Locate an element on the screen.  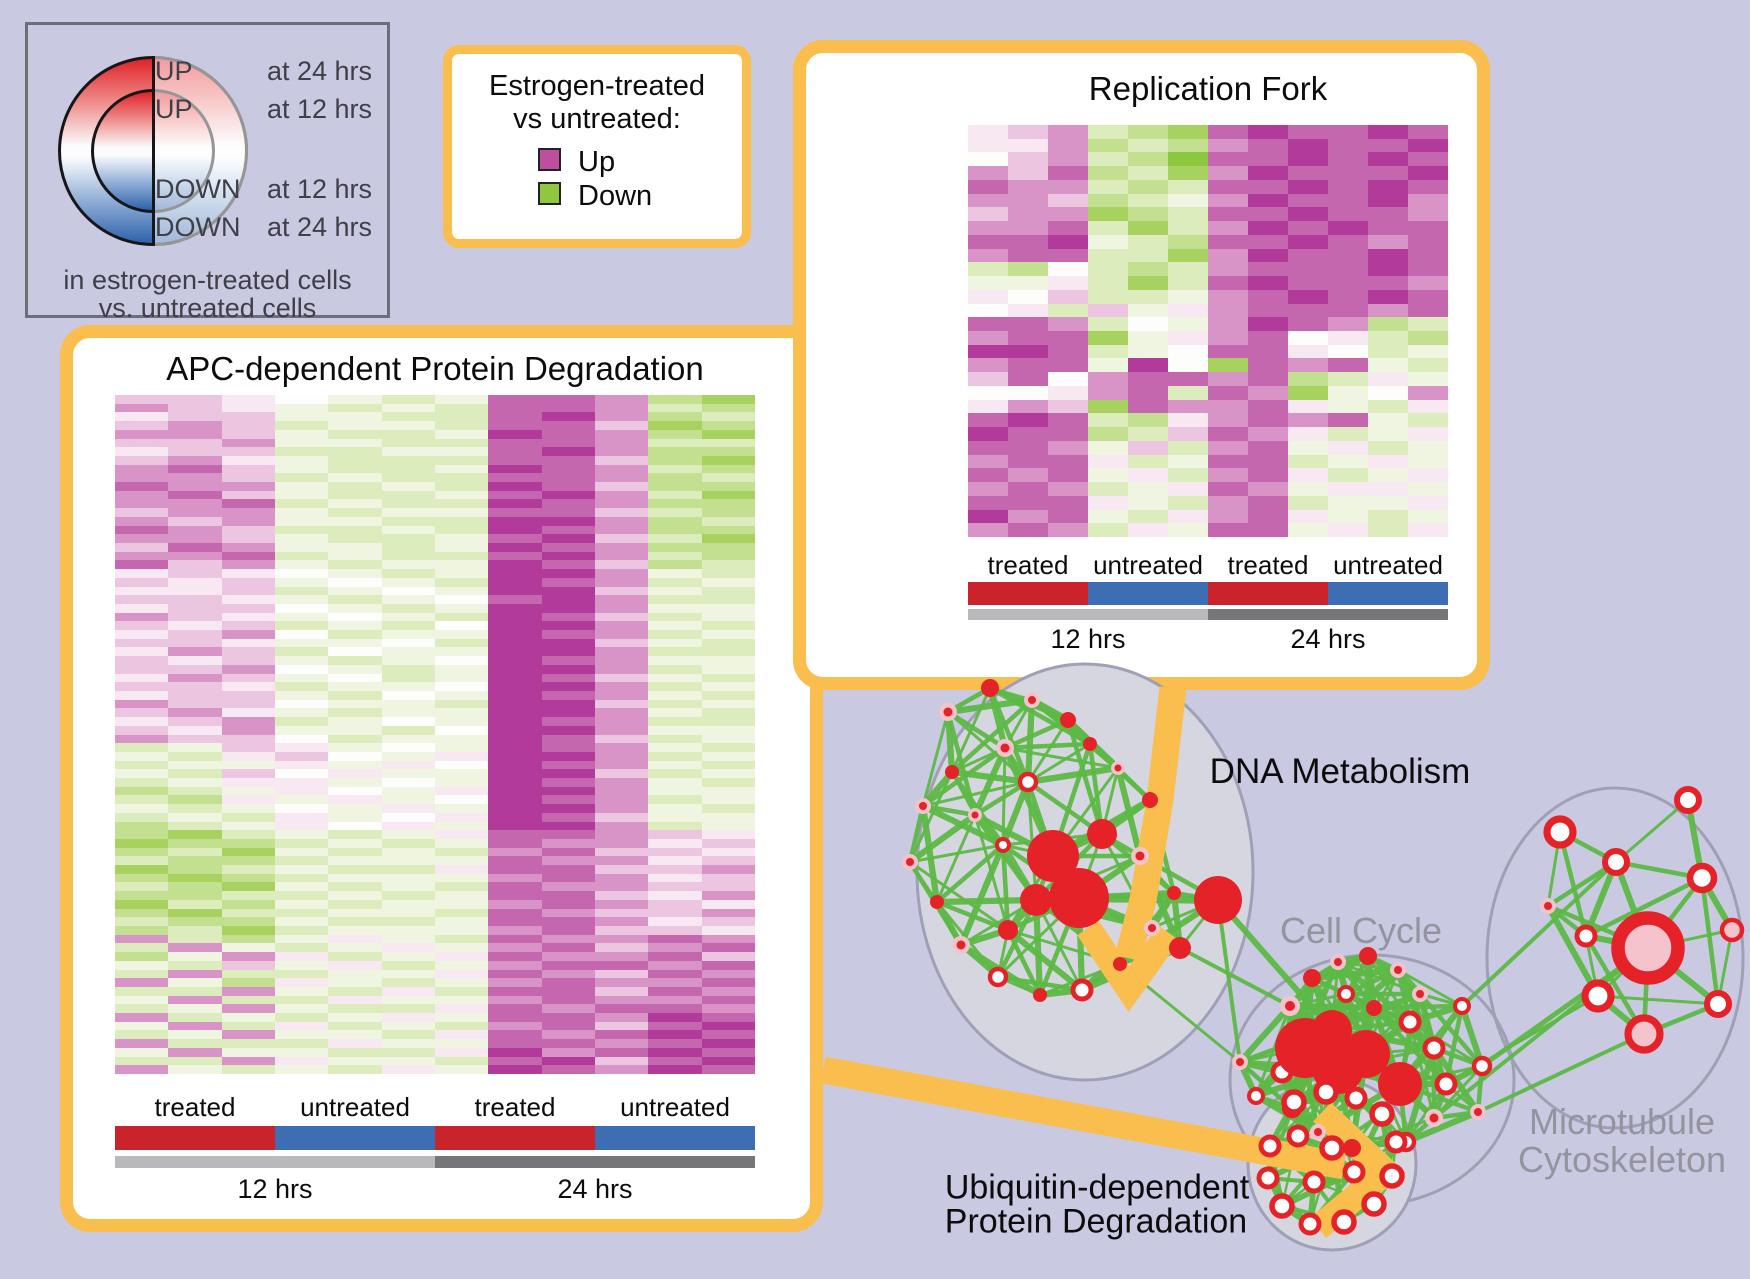
time-bar-24hrs is located at coordinates (1328, 614).